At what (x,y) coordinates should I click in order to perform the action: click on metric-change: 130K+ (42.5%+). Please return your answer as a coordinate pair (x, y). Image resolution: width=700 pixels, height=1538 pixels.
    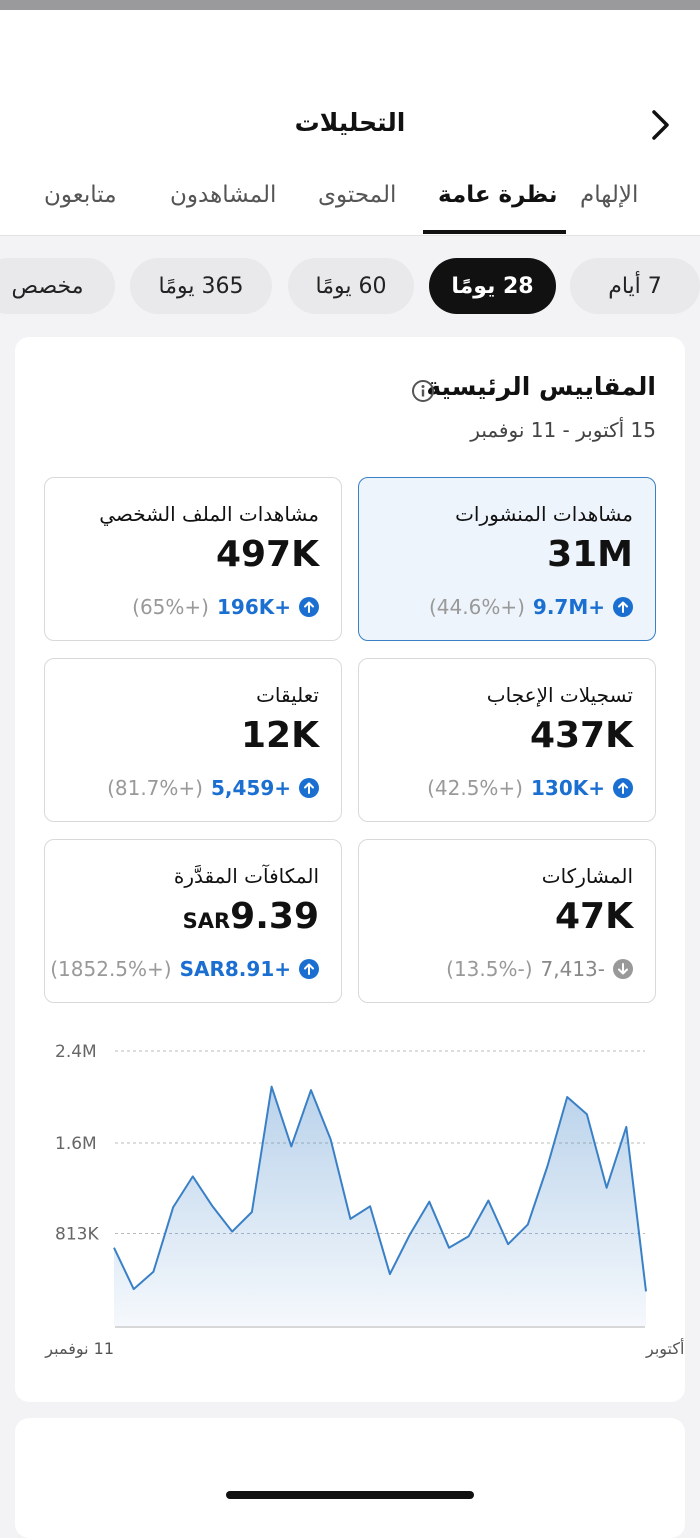
    Looking at the image, I should click on (530, 788).